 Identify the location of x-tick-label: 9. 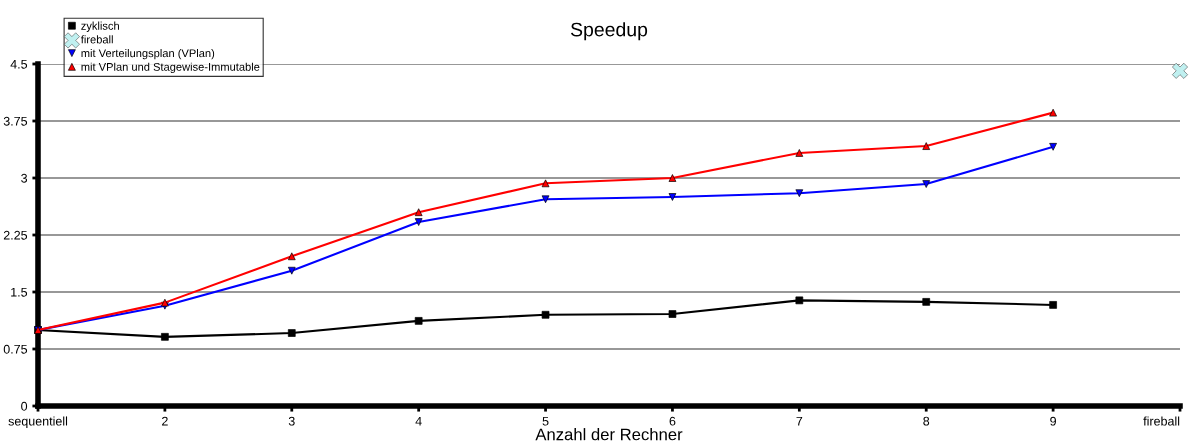
(1053, 421).